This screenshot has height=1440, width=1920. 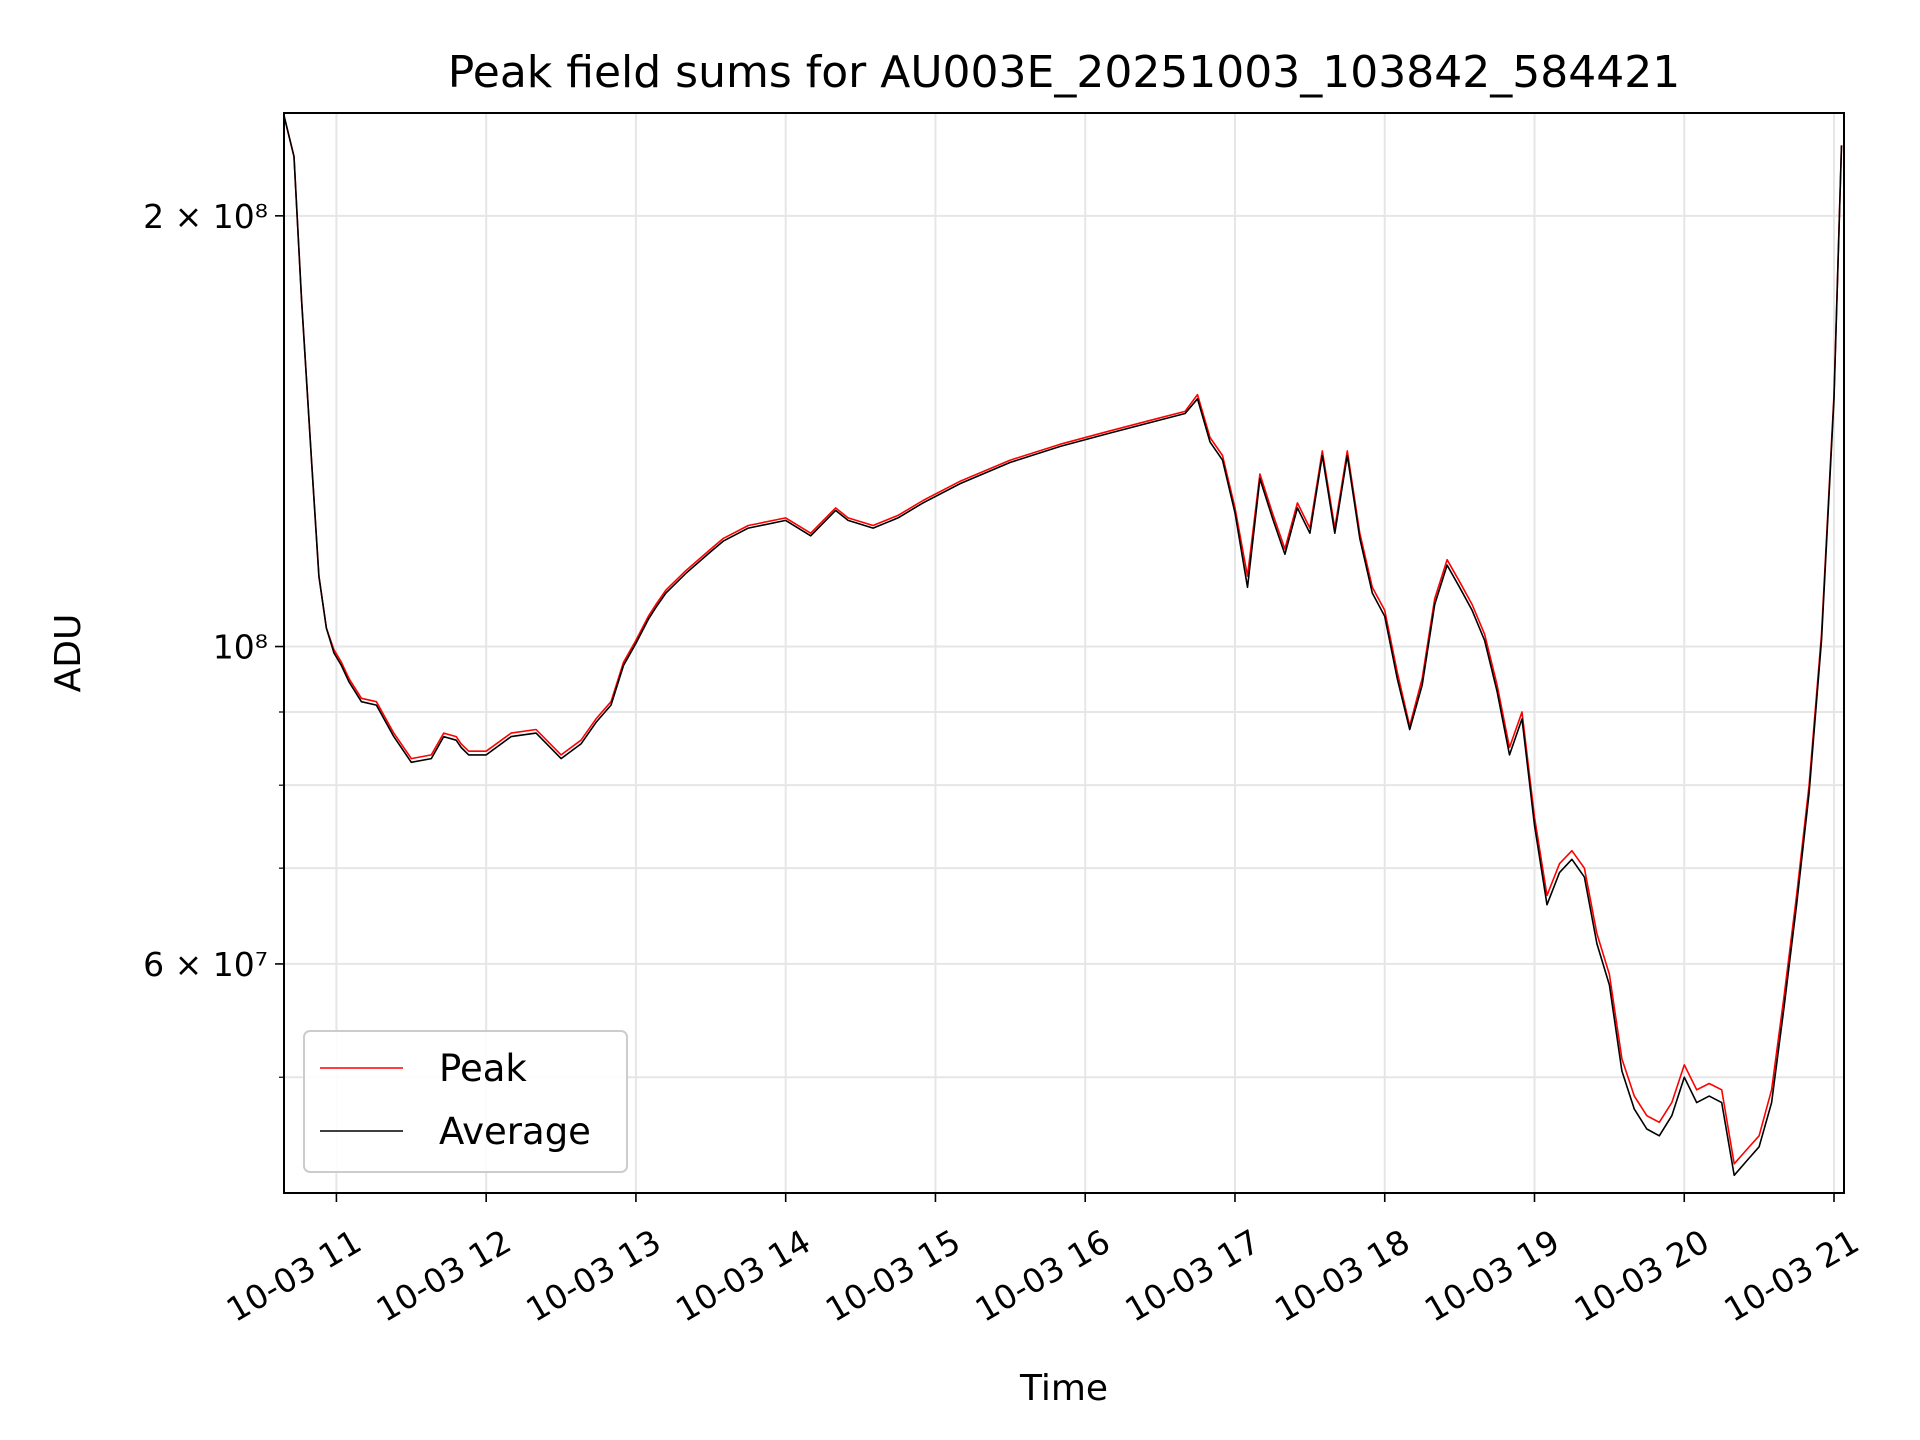 I want to click on legend-box, so click(x=465, y=1101).